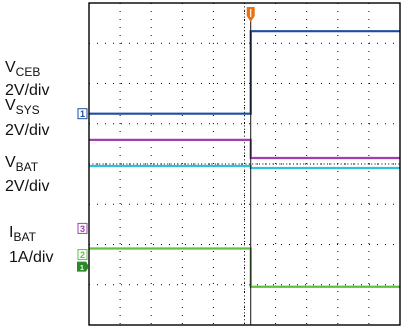  I want to click on scale-label-vbat: 2V/div, so click(27, 186).